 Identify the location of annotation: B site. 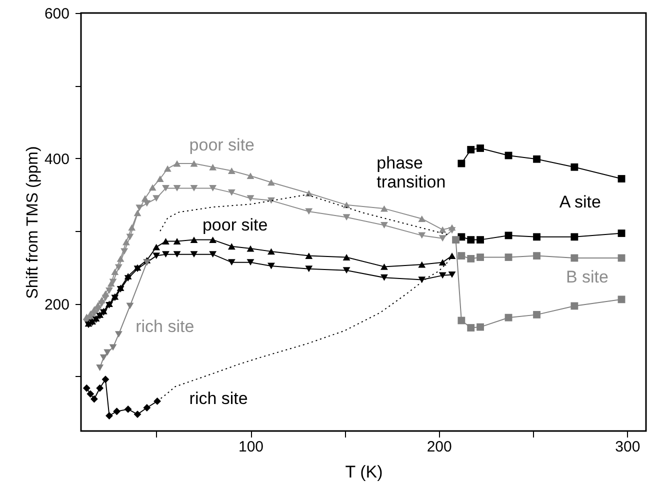
(587, 277).